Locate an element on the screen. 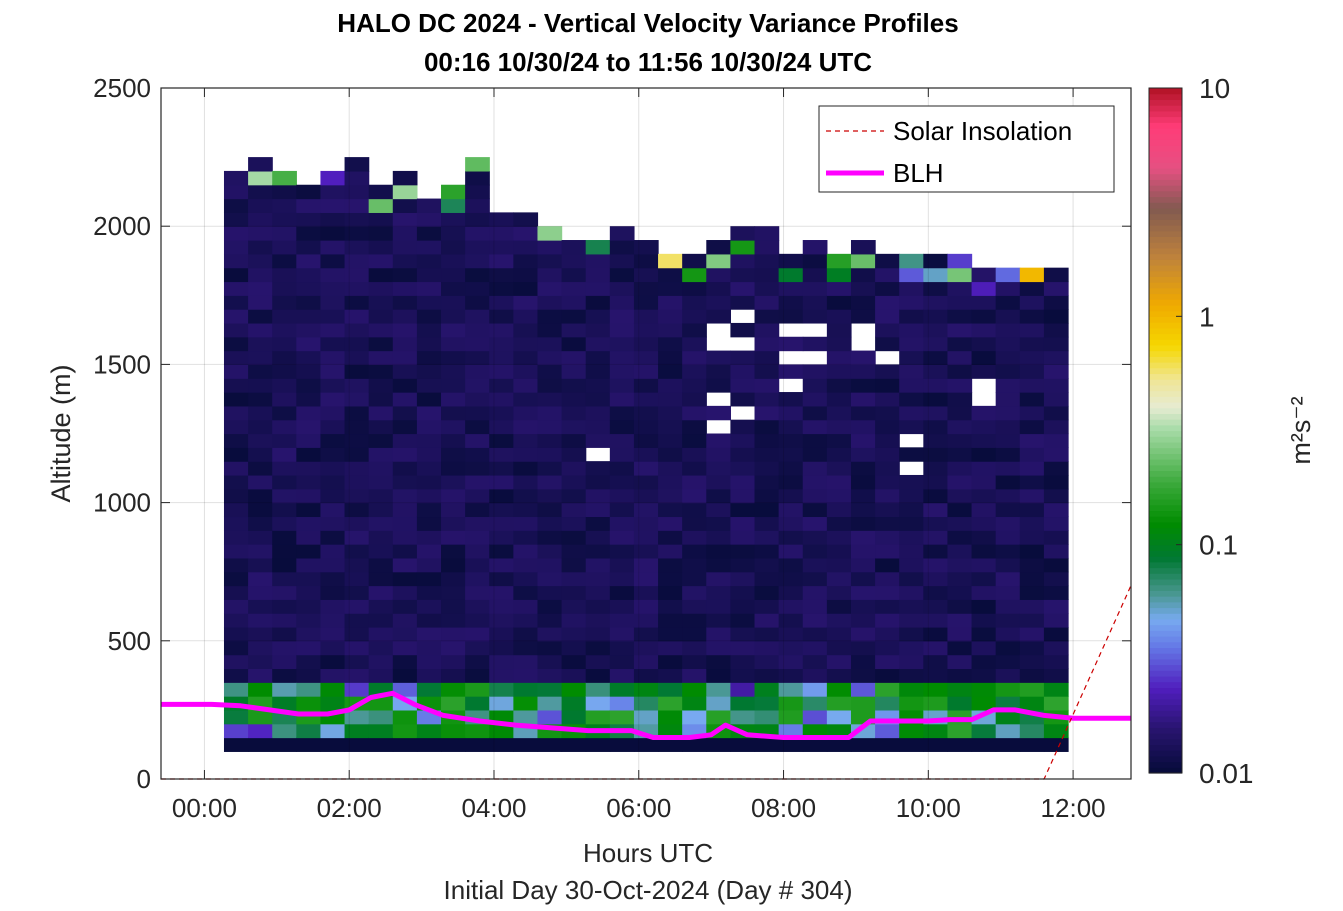  colorbar-frame is located at coordinates (1165, 430).